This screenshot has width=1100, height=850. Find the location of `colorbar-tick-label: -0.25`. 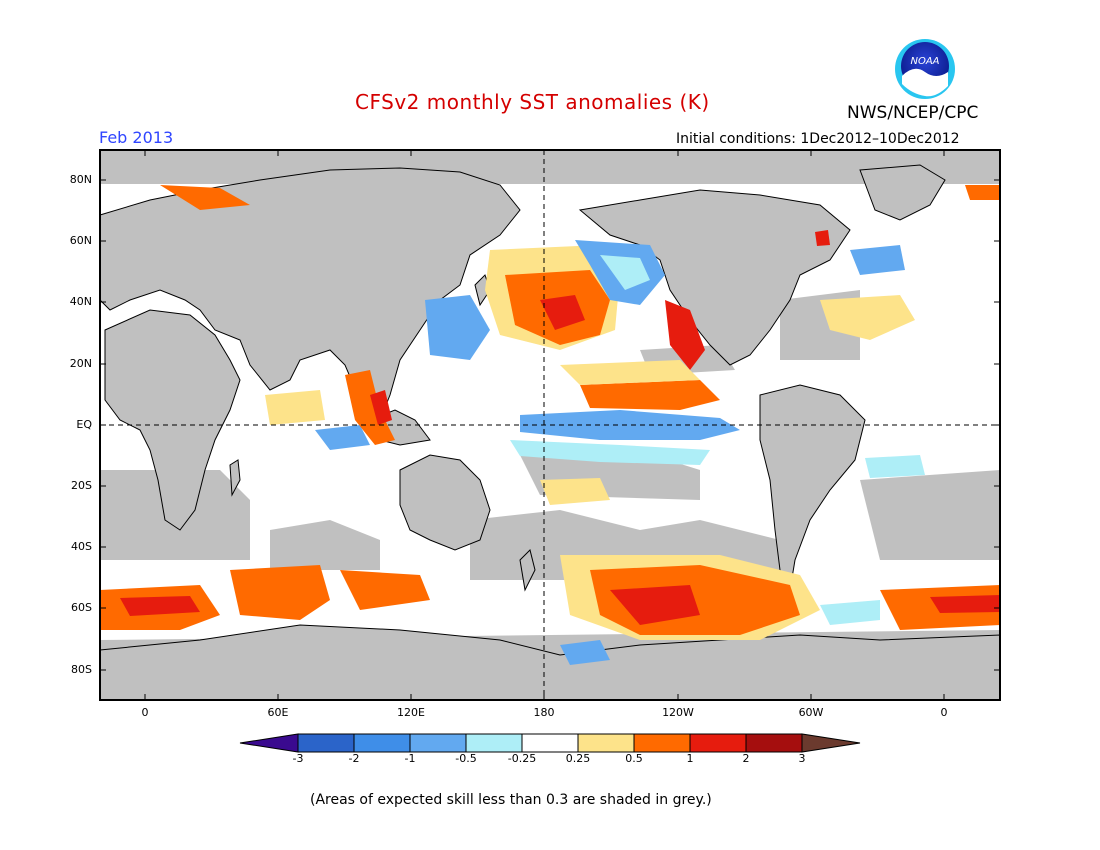

colorbar-tick-label: -0.25 is located at coordinates (522, 758).